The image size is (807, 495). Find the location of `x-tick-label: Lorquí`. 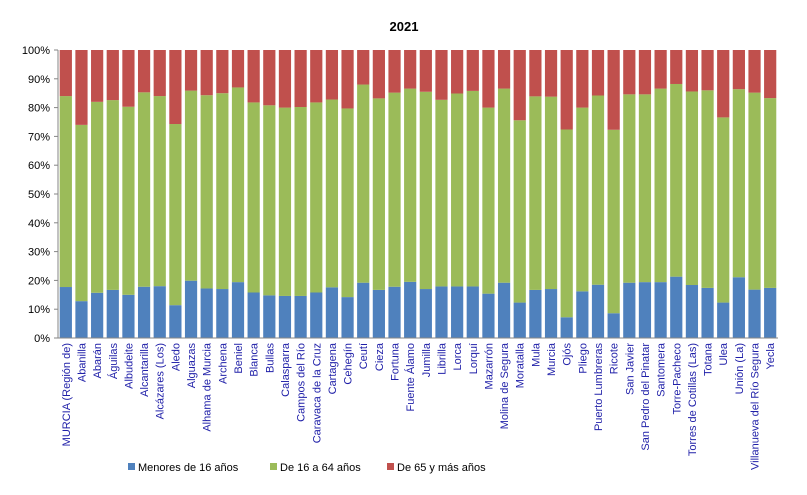

x-tick-label: Lorquí is located at coordinates (474, 358).